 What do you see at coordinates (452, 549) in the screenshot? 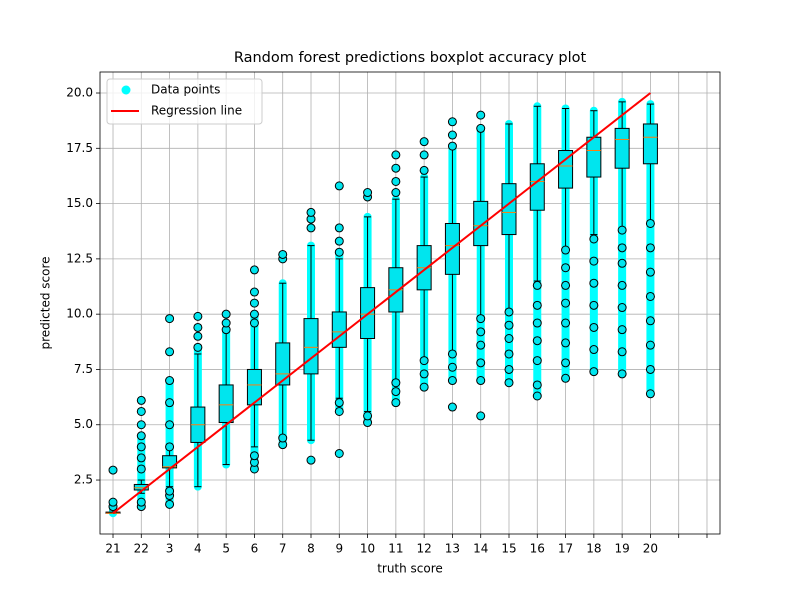
I see `x-tick-label: 13` at bounding box center [452, 549].